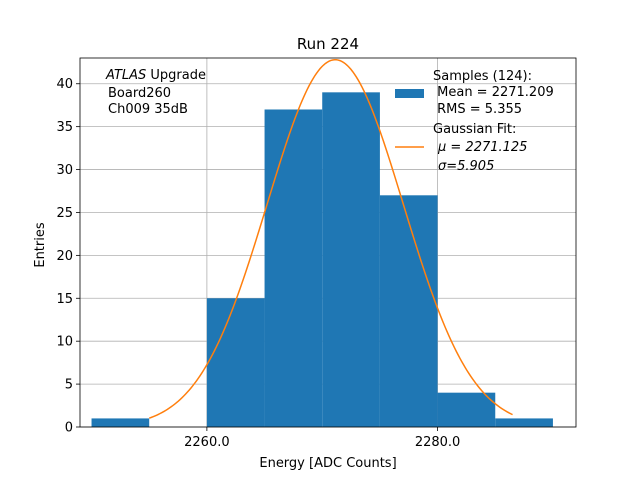 The height and width of the screenshot is (484, 640). I want to click on y-tick-label: 40, so click(64, 84).